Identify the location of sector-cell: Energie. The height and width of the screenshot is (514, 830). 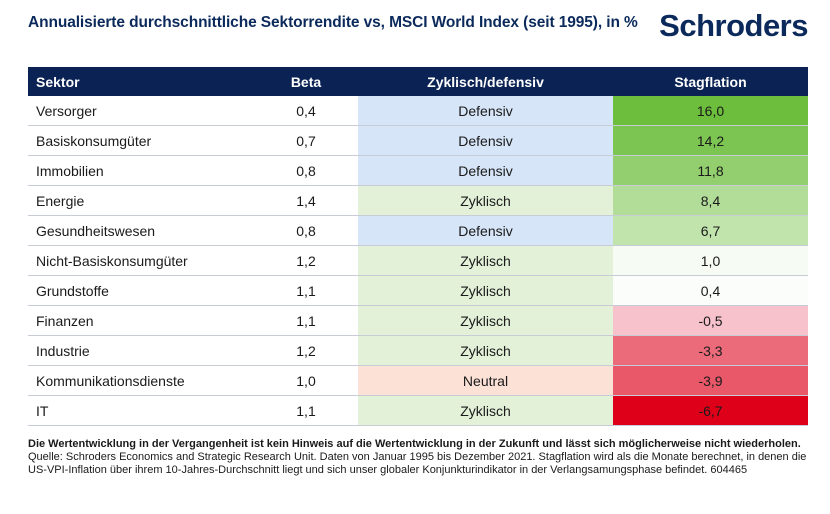
(141, 200).